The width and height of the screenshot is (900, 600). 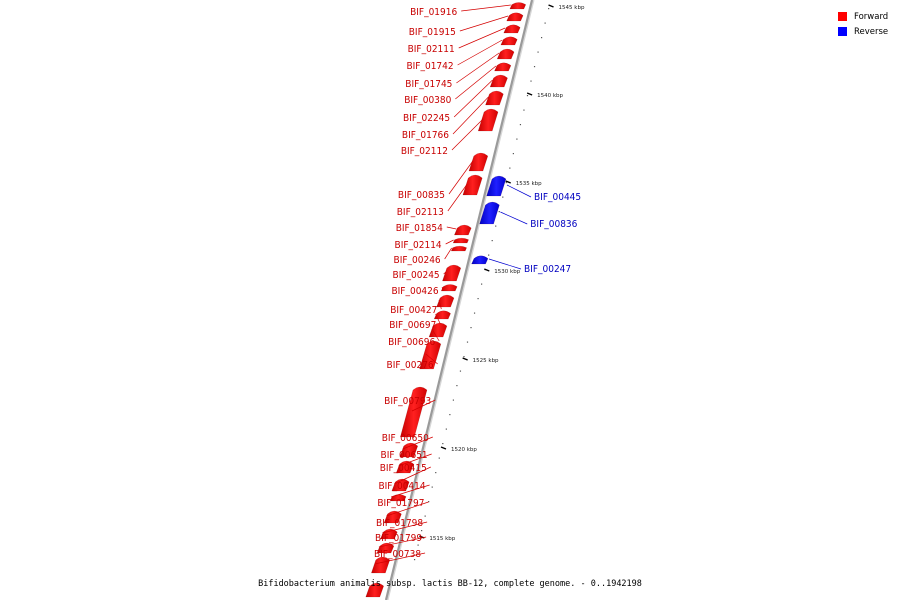 What do you see at coordinates (410, 365) in the screenshot?
I see `forward-gene-label: BIF_00276` at bounding box center [410, 365].